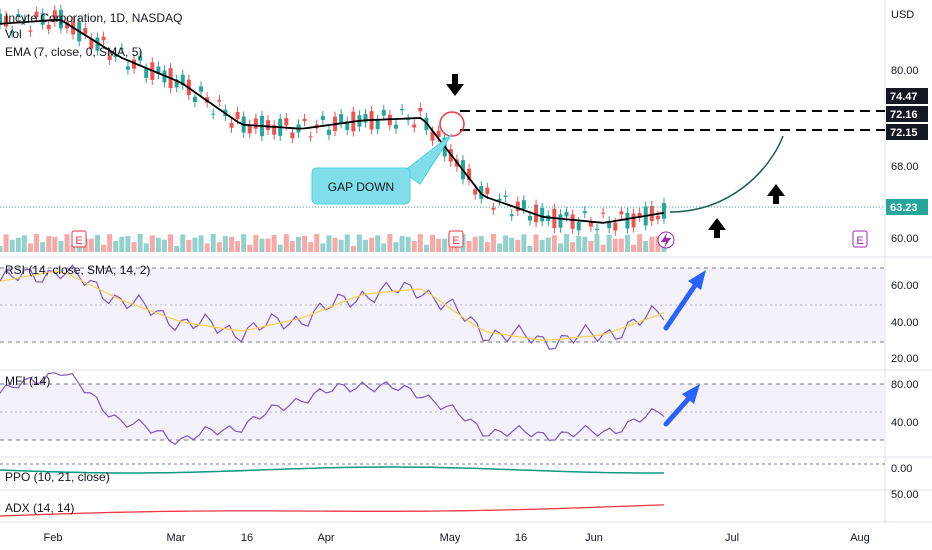 This screenshot has height=550, width=932. I want to click on y-tick: 60.00, so click(905, 239).